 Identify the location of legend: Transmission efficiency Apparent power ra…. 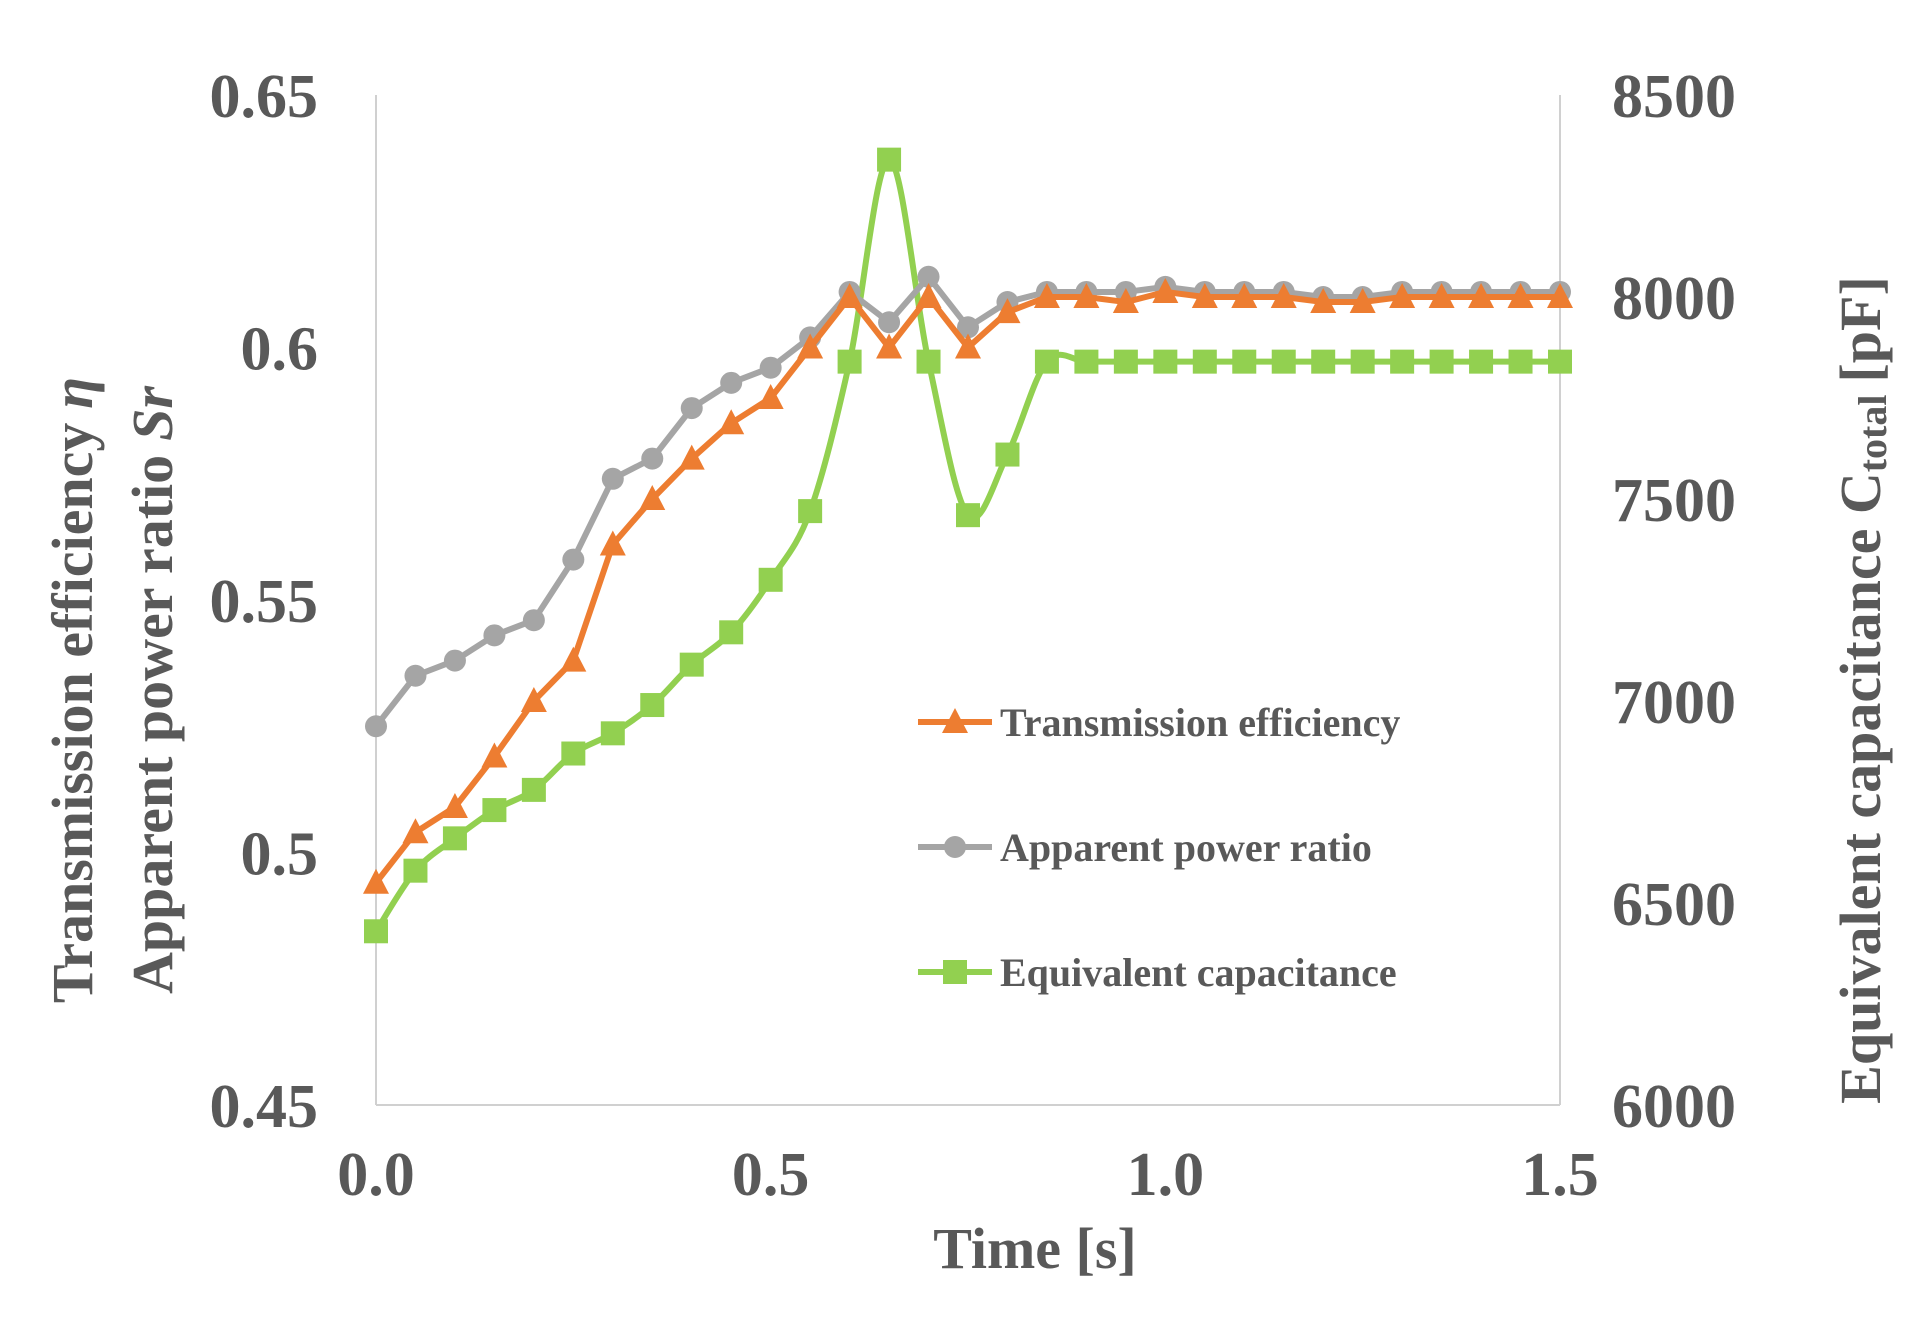
(1159, 847).